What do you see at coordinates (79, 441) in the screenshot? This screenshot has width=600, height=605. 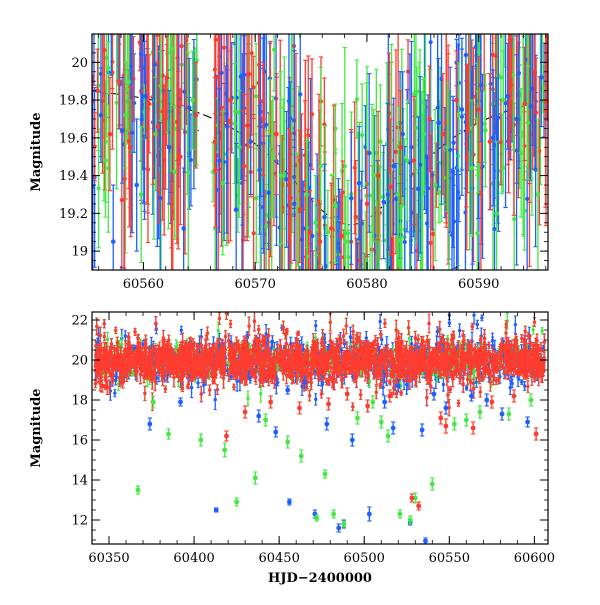 I see `bottom-ytick-label: 16` at bounding box center [79, 441].